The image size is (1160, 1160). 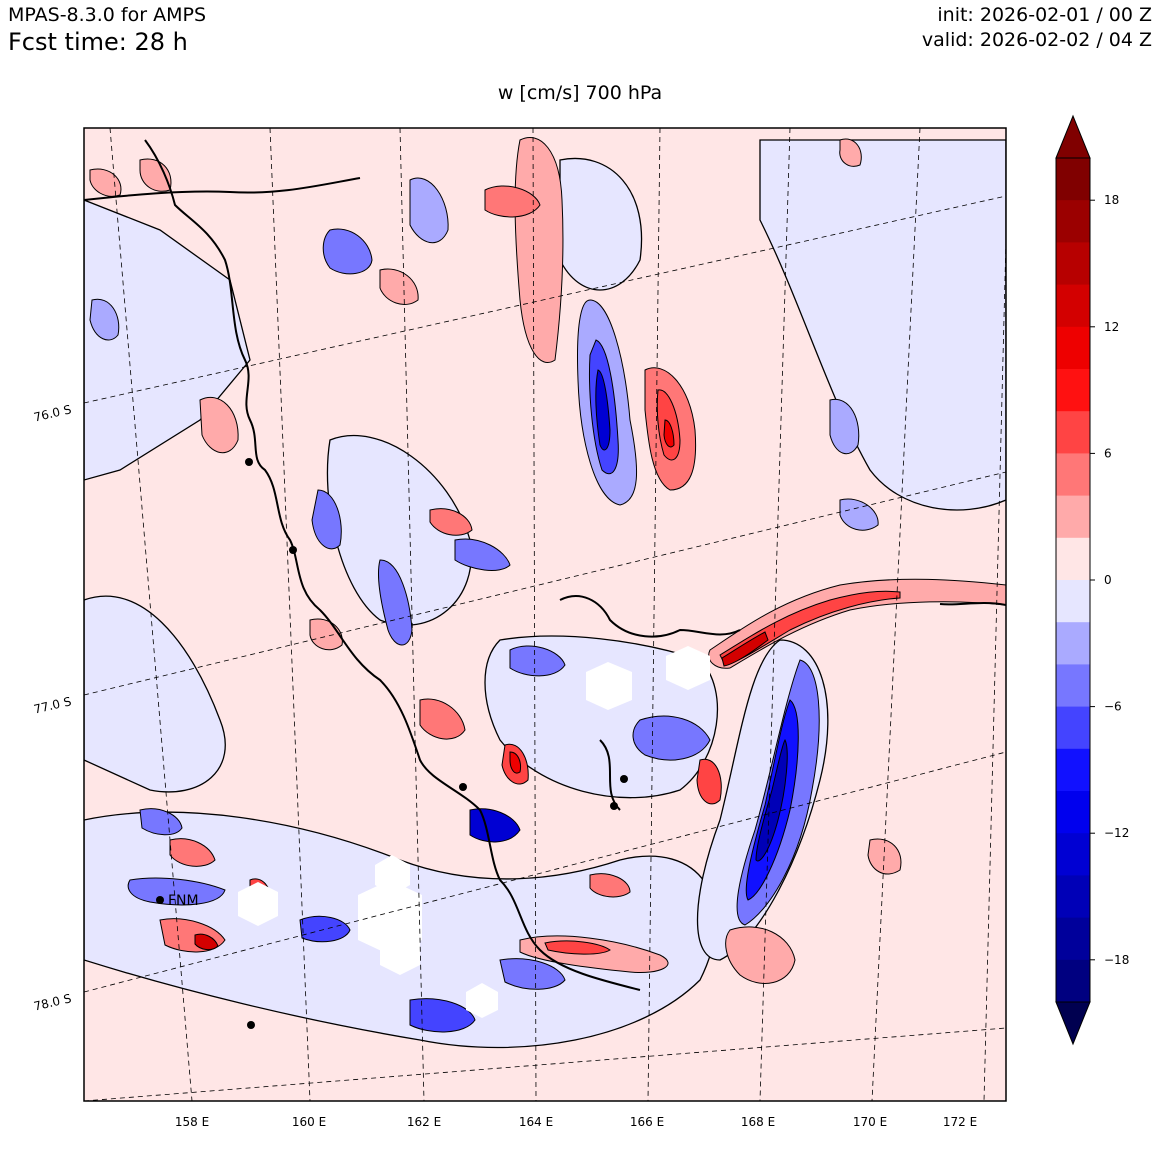 I want to click on valid-time: valid: 2026-02-02 / 04 Z, so click(x=1036, y=40).